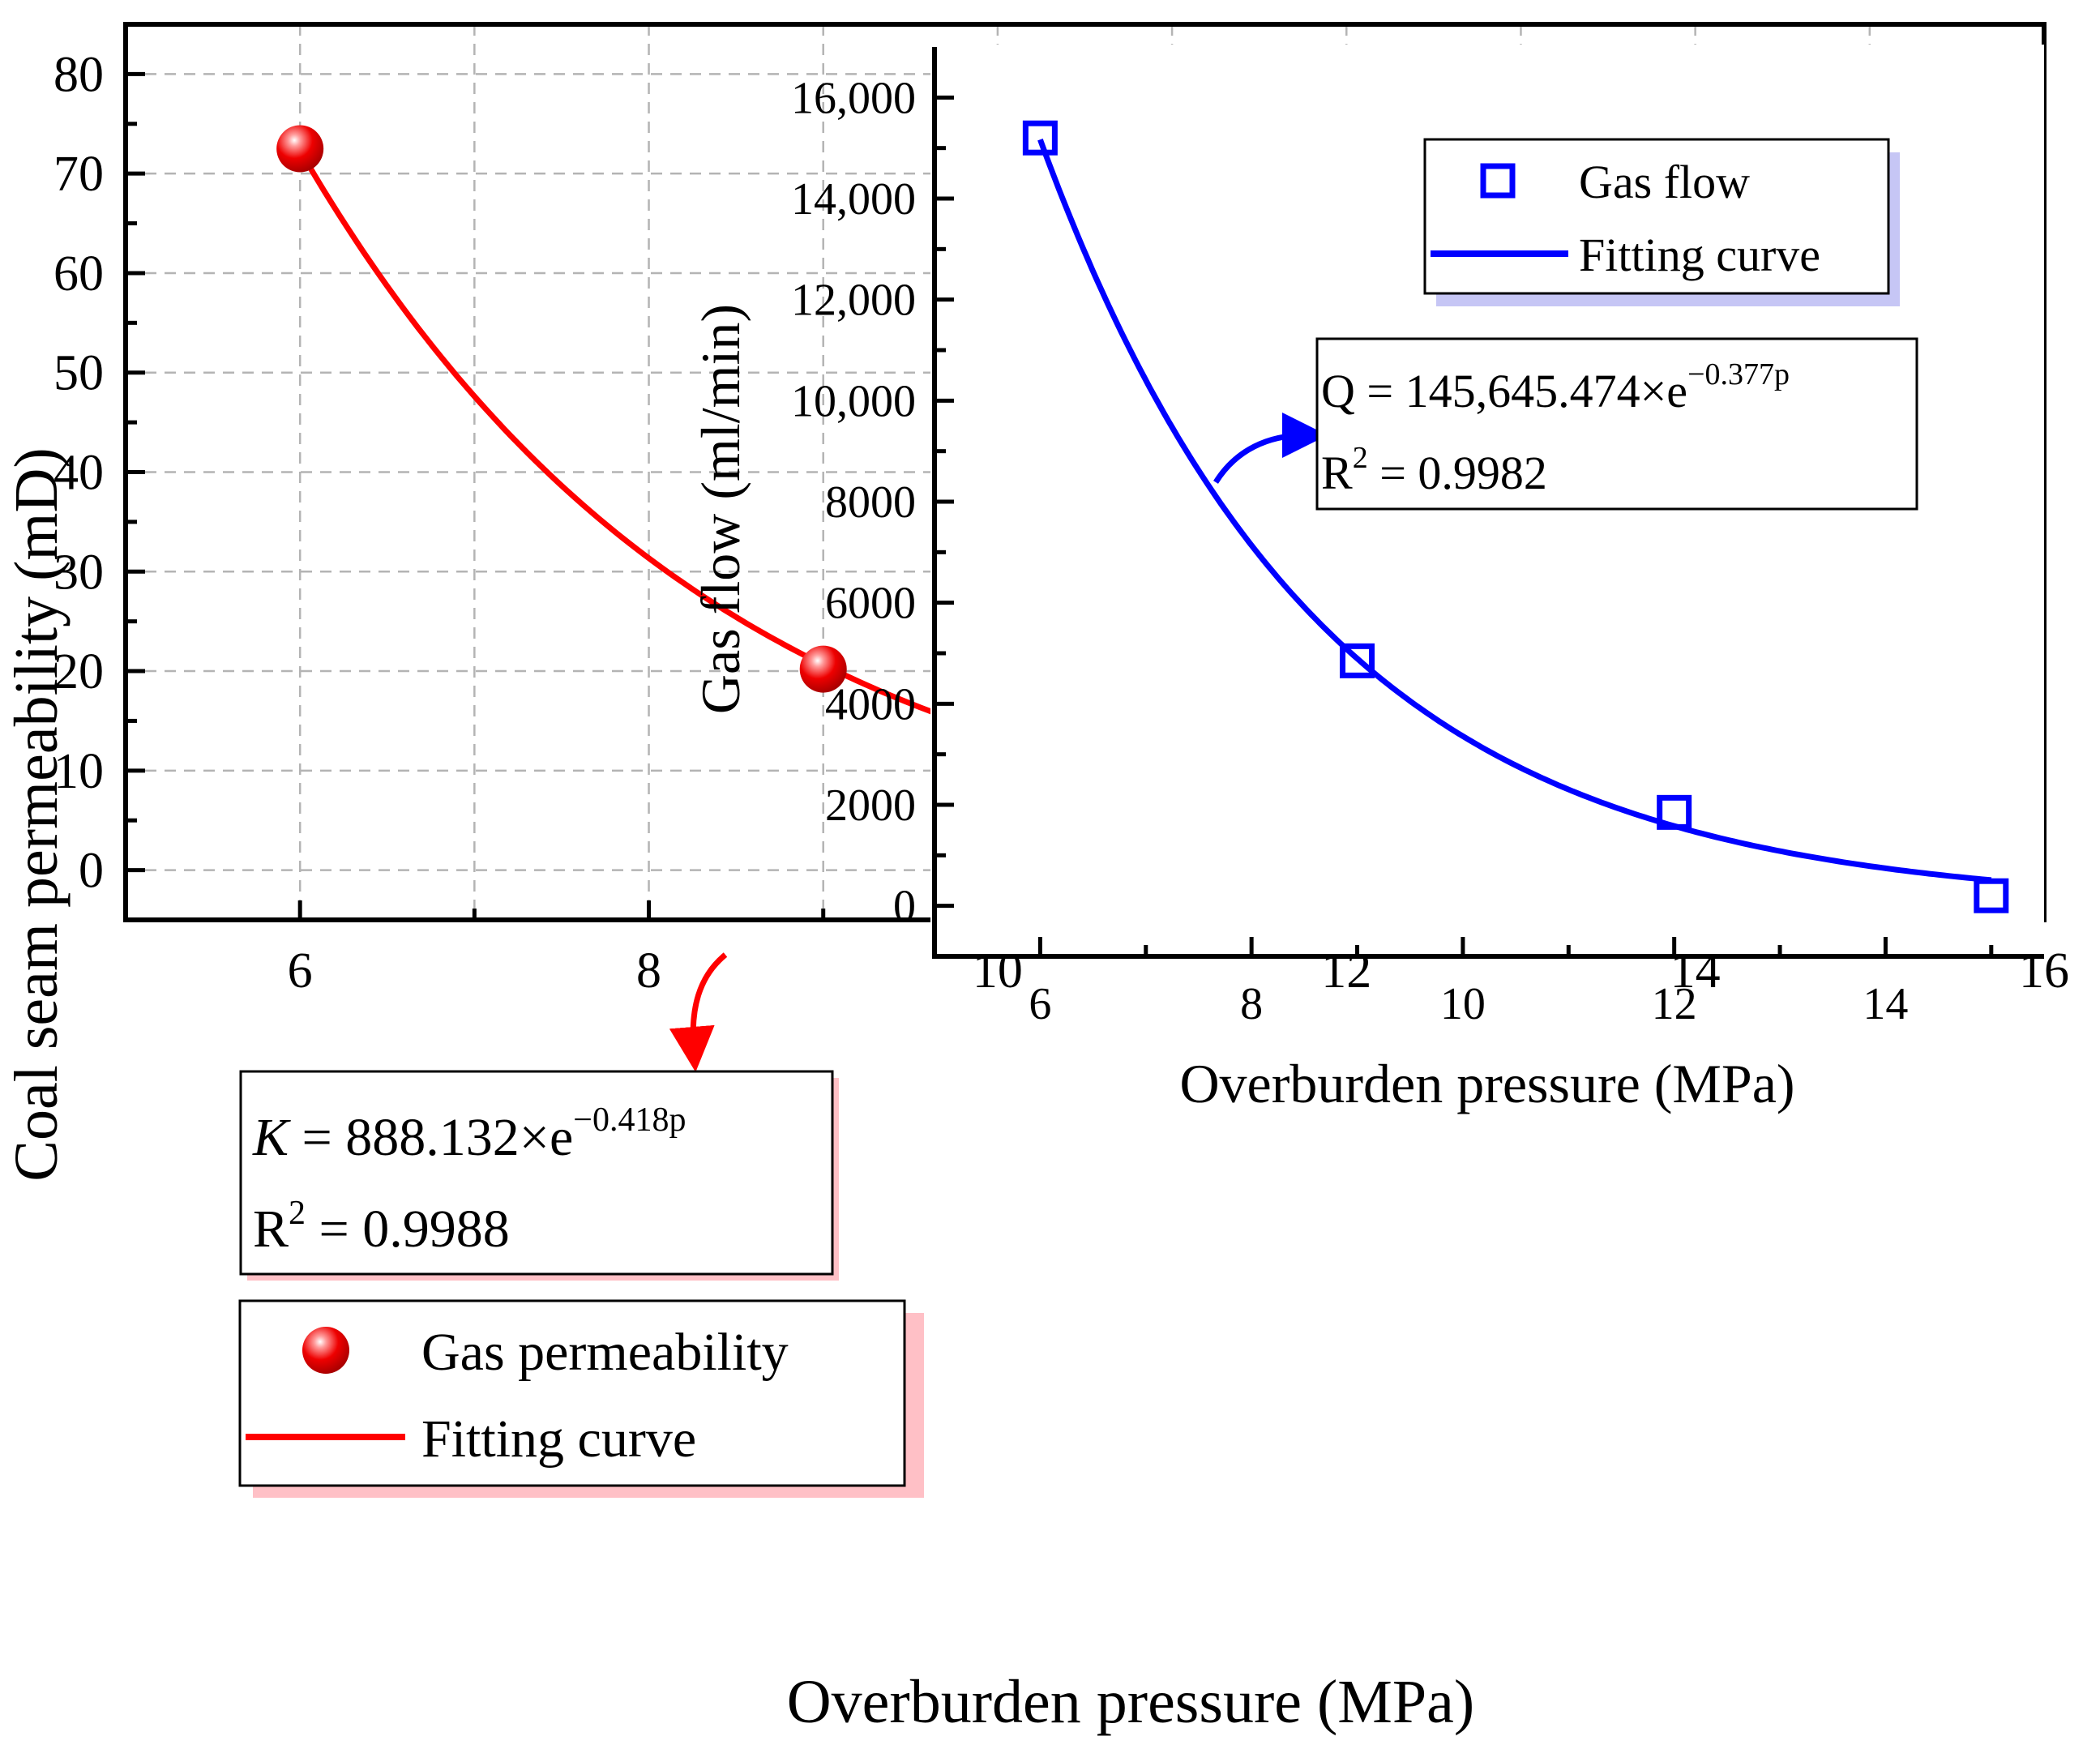  I want to click on inset-r2-label: R, so click(1337, 473).